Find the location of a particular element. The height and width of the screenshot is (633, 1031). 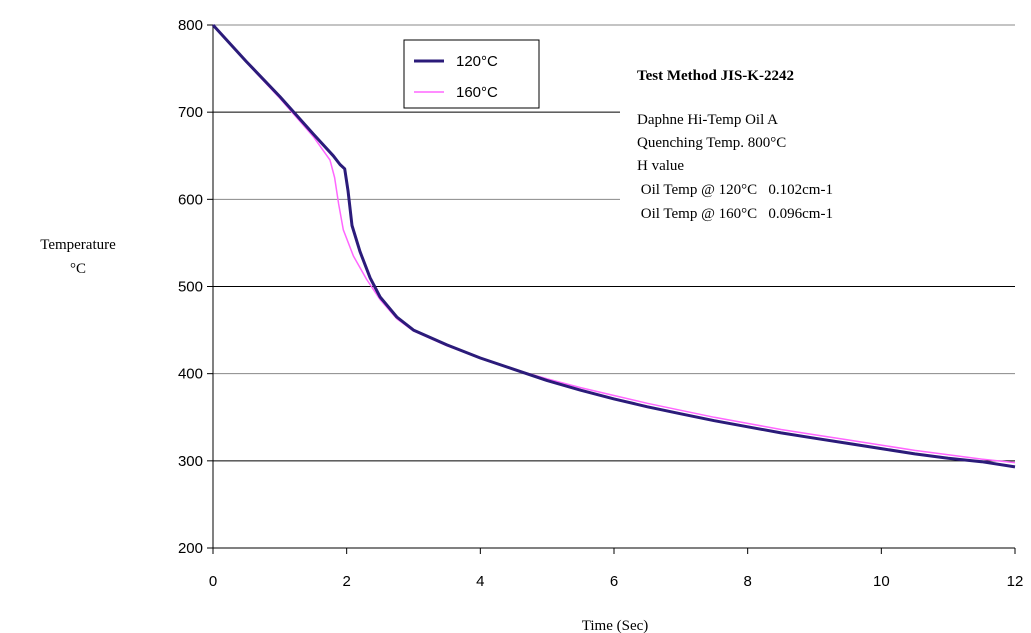

y-tick-label-800: 800 is located at coordinates (190, 25).